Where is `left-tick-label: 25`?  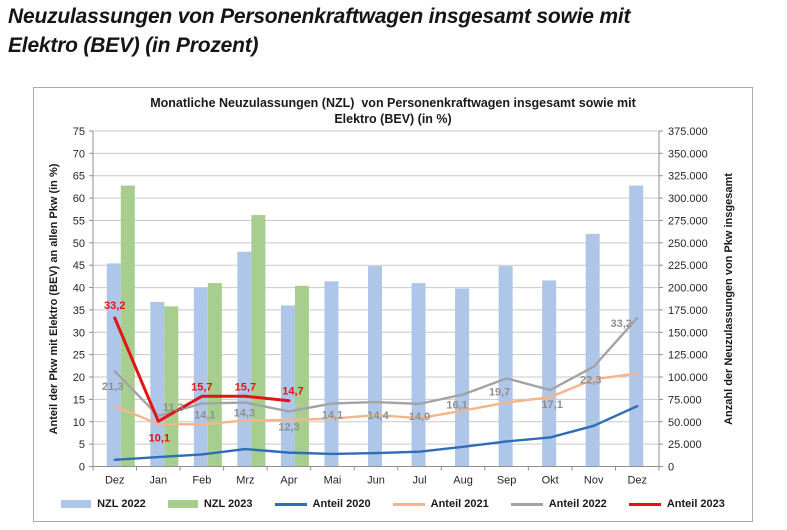
left-tick-label: 25 is located at coordinates (79, 356).